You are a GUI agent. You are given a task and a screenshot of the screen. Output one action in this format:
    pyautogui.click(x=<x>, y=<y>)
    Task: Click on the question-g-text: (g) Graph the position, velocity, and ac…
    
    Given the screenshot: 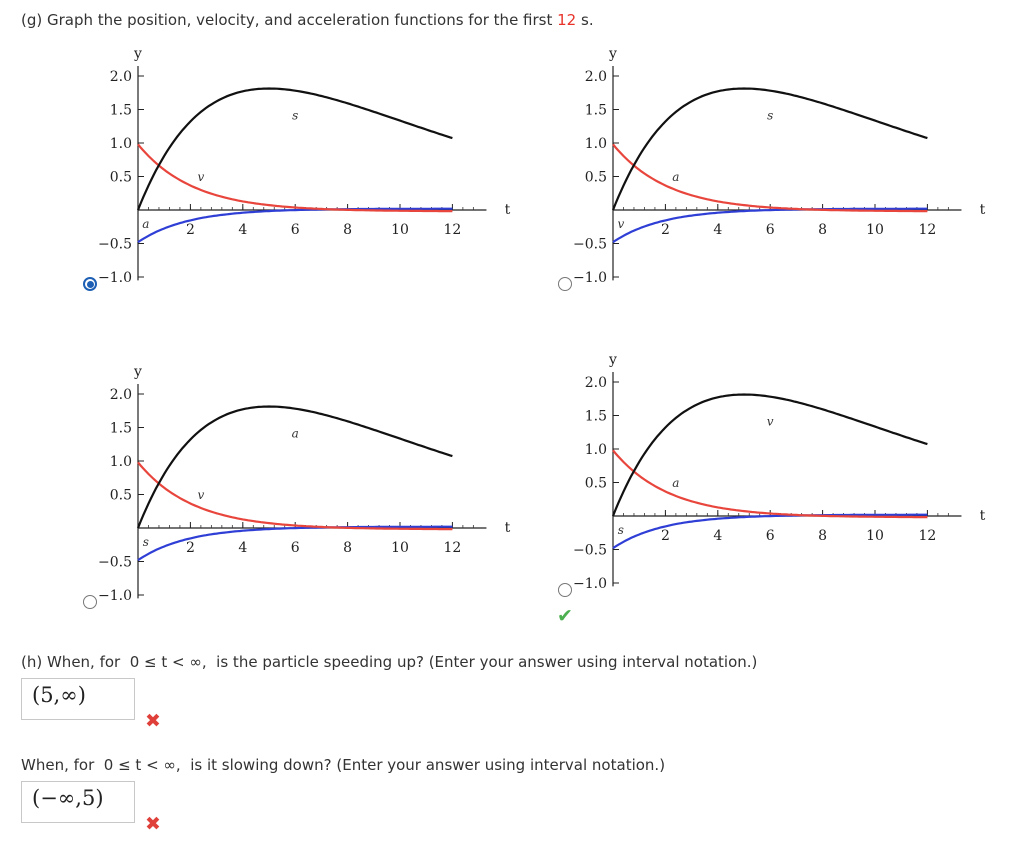 What is the action you would take?
    pyautogui.click(x=307, y=20)
    